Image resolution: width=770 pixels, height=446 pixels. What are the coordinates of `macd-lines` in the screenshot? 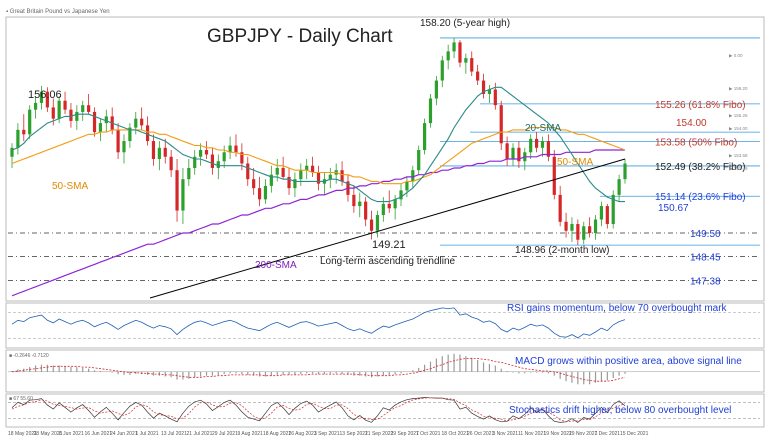 It's located at (384, 369).